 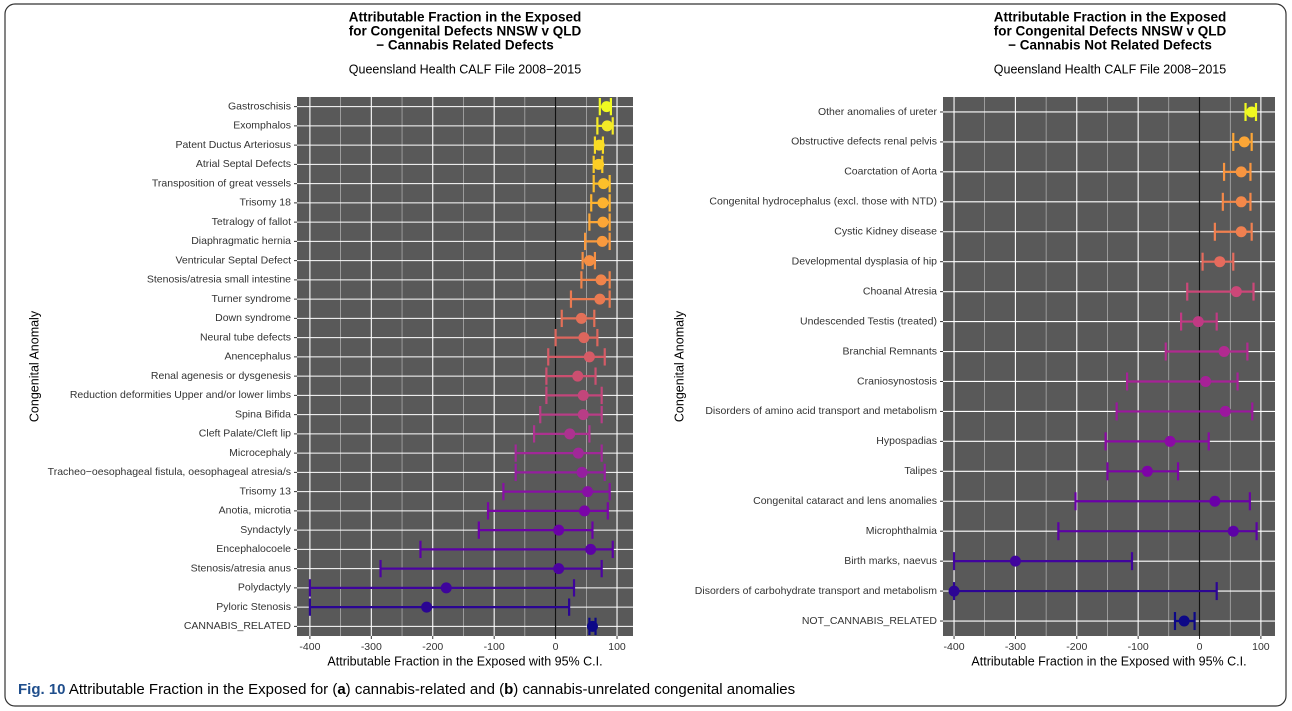 What do you see at coordinates (251, 222) in the screenshot?
I see `y-tick-label: Tetralogy of fallot` at bounding box center [251, 222].